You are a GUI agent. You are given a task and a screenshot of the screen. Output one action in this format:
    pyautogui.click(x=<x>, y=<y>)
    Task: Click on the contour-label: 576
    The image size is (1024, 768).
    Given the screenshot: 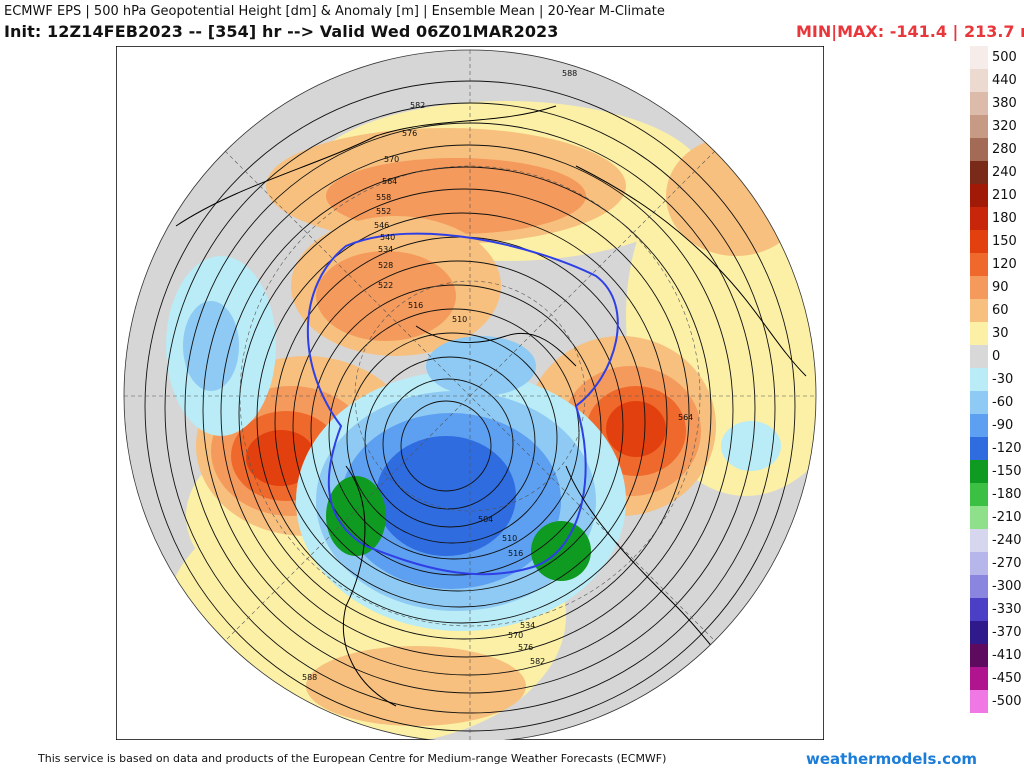 What is the action you would take?
    pyautogui.click(x=525, y=647)
    